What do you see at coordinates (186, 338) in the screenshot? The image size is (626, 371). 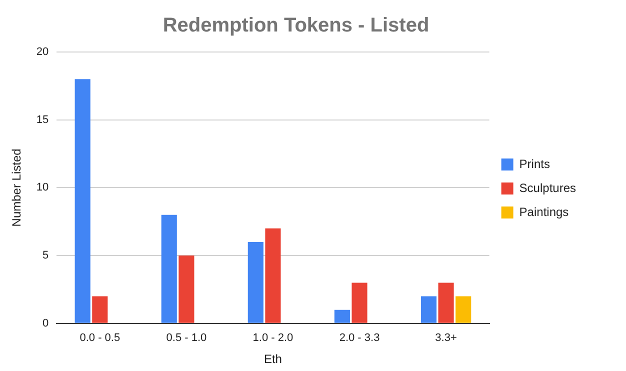 I see `x-tick-label: 0.5 - 1.0` at bounding box center [186, 338].